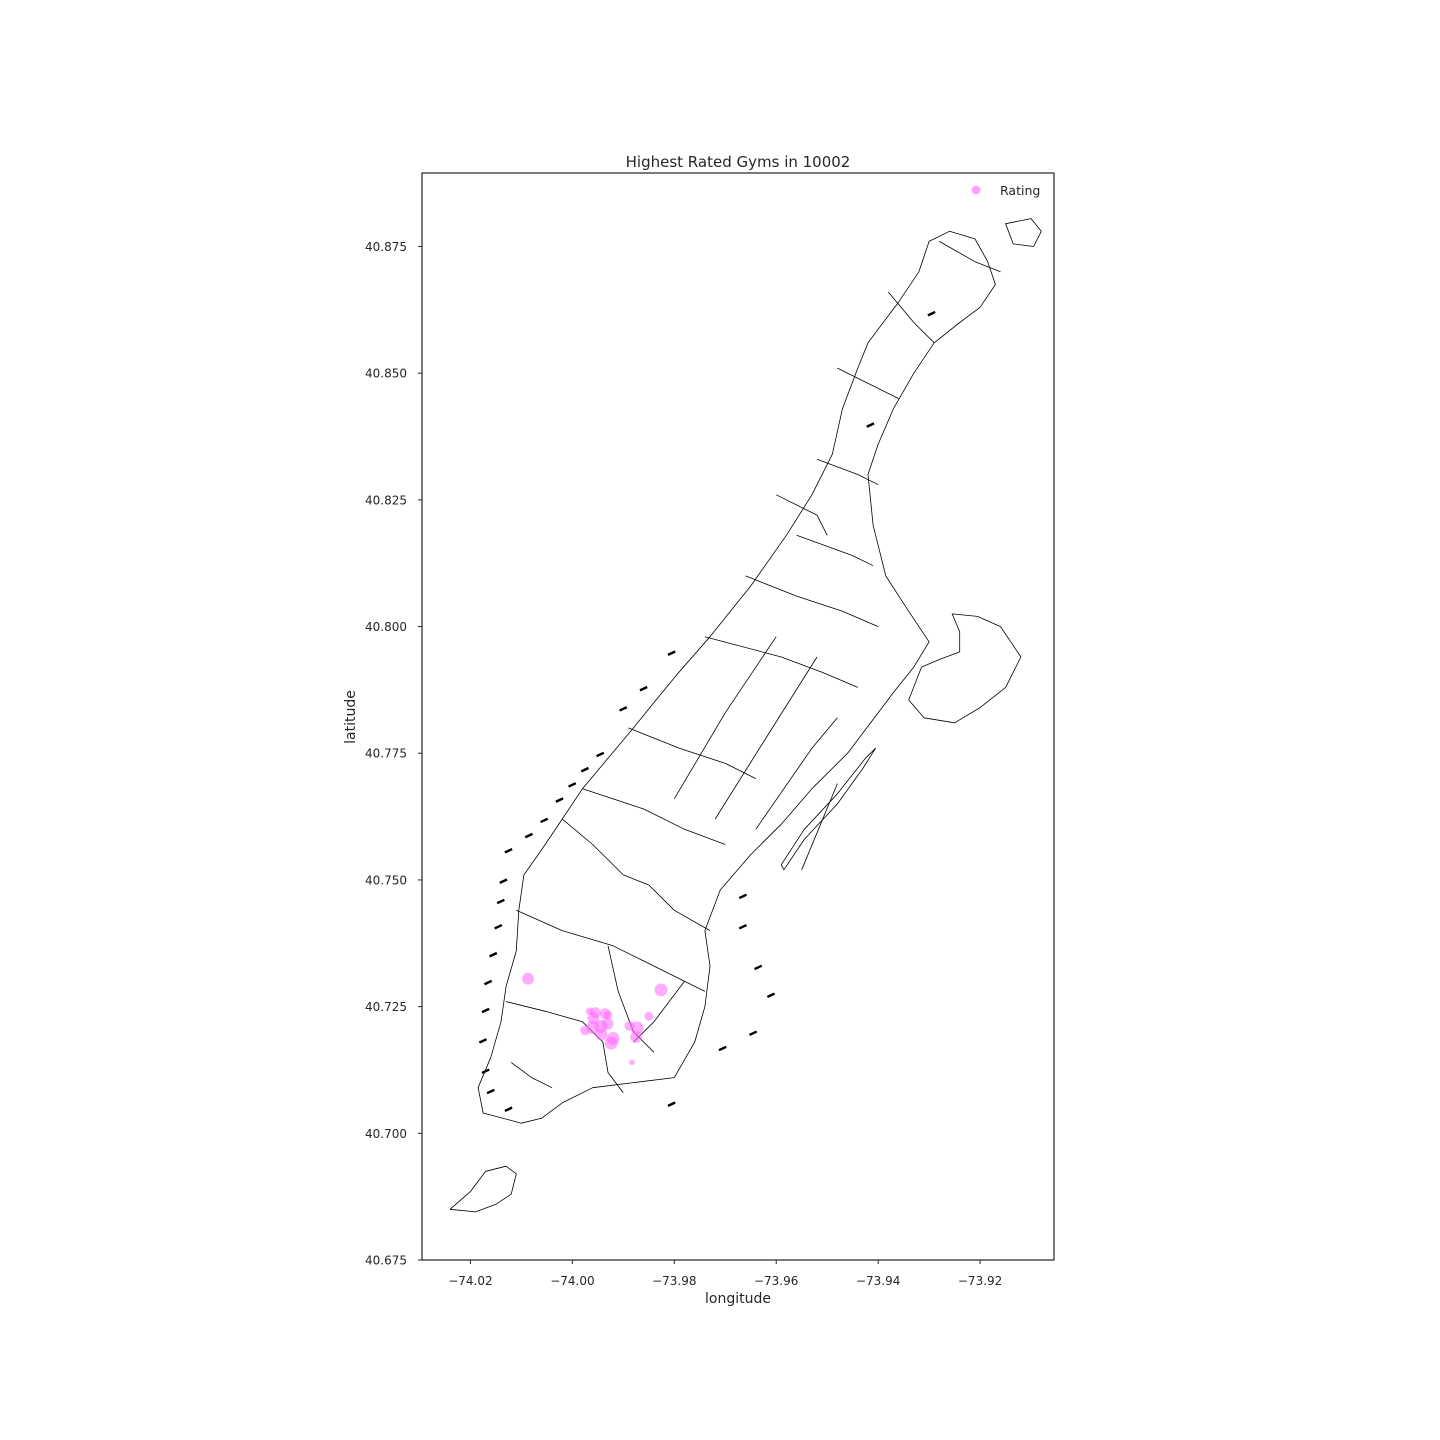 This screenshot has height=1440, width=1440. Describe the element at coordinates (386, 374) in the screenshot. I see `y-tick-label-7: 40.850` at that location.